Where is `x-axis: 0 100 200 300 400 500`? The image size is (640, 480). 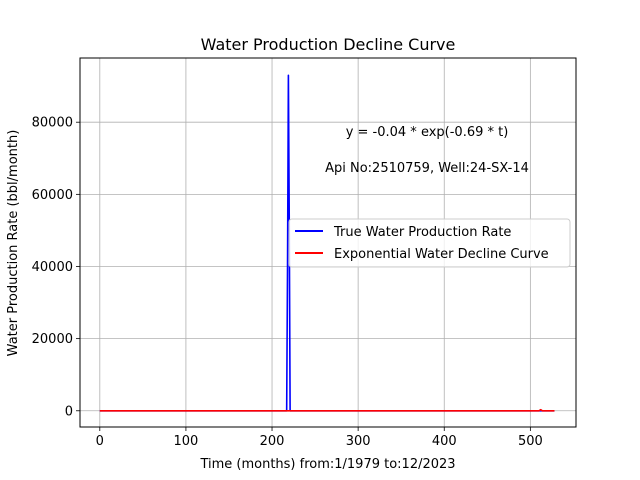 x-axis: 0 100 200 300 400 500 is located at coordinates (319, 438).